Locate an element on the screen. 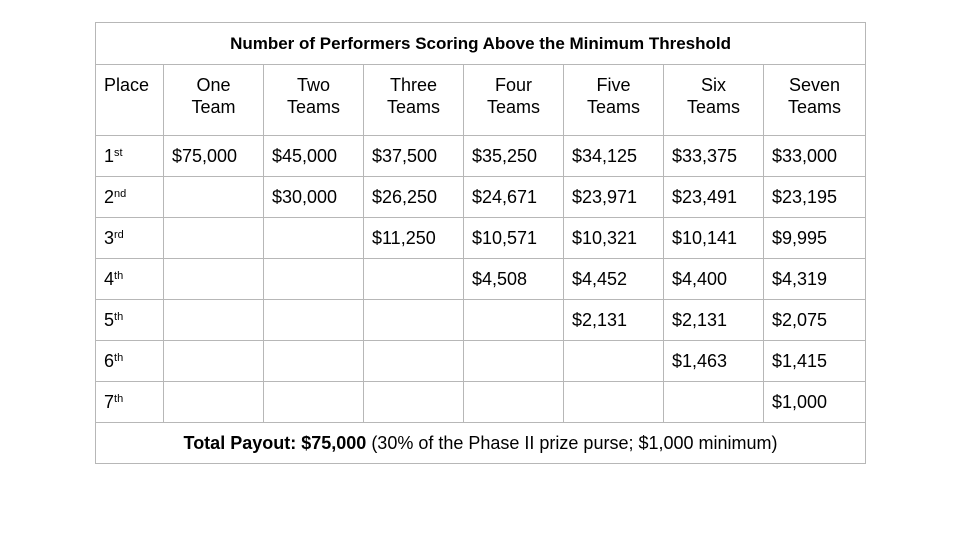 Image resolution: width=960 pixels, height=540 pixels. column-header-line: Two is located at coordinates (313, 85).